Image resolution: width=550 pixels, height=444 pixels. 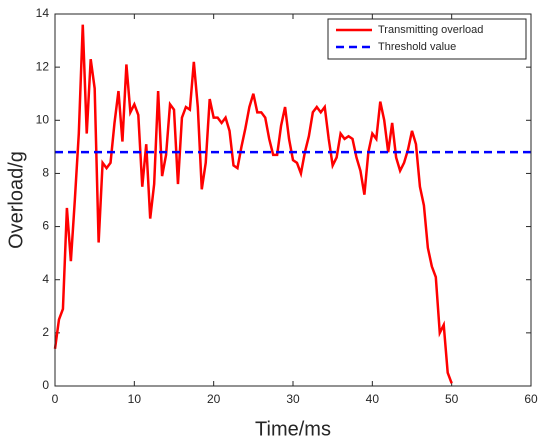 What do you see at coordinates (427, 39) in the screenshot?
I see `legend-box` at bounding box center [427, 39].